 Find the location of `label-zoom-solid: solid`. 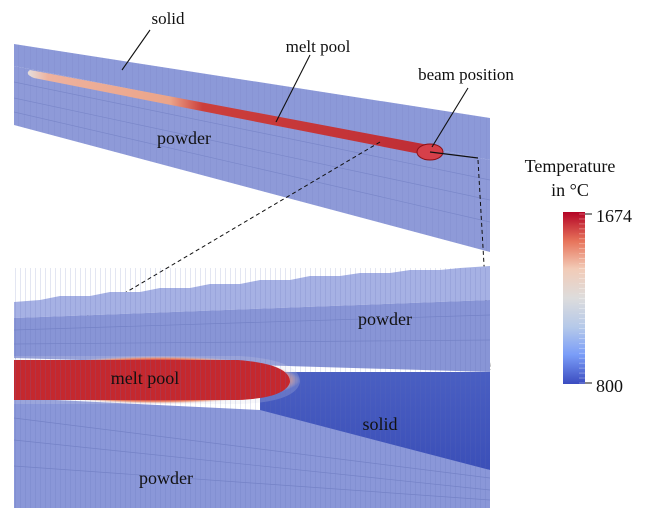

label-zoom-solid: solid is located at coordinates (379, 424).